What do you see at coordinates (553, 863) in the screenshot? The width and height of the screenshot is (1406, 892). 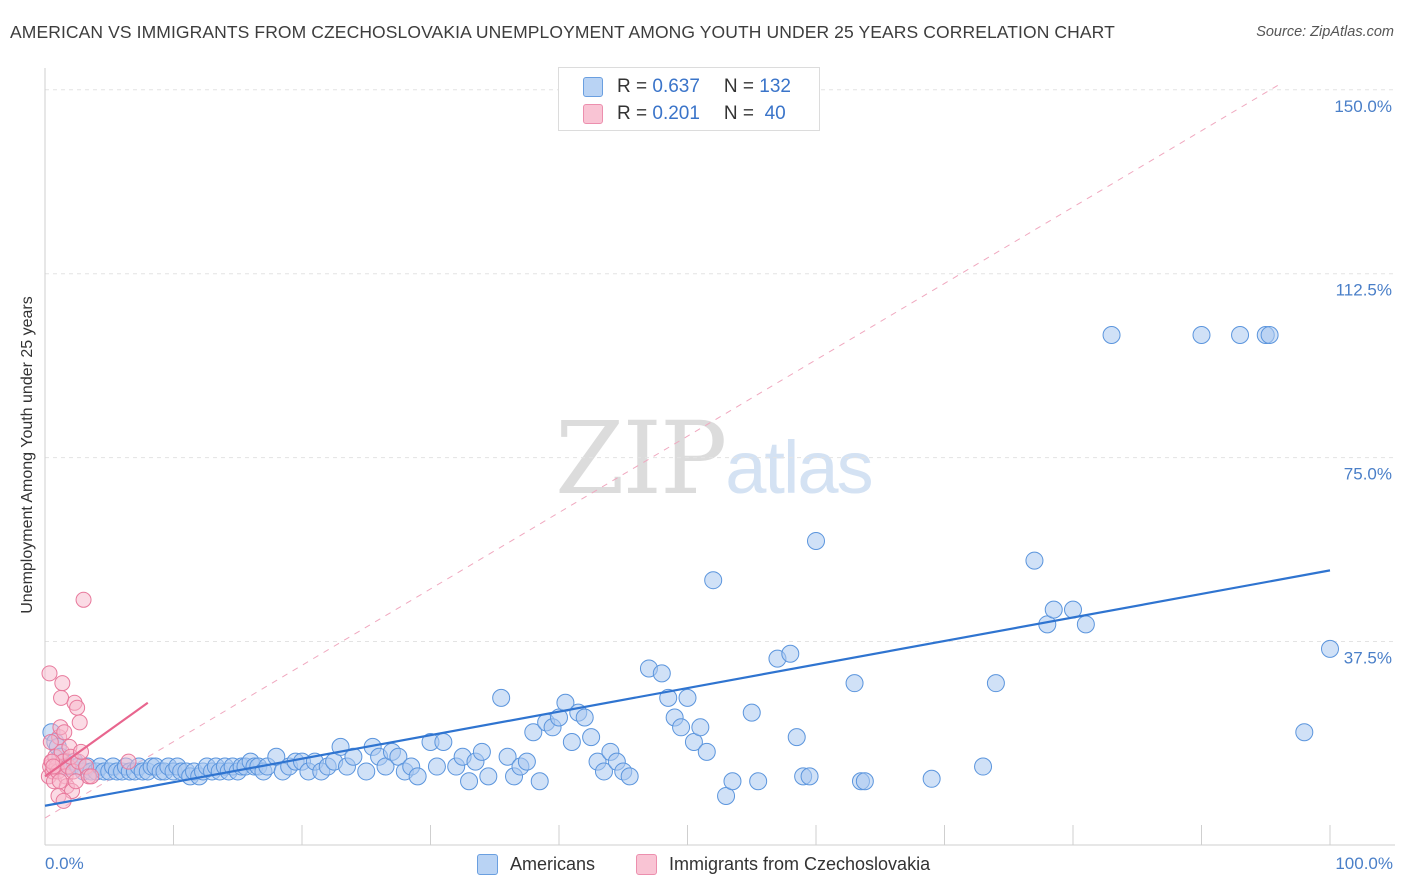 I see `americans-legend-label: Americans` at bounding box center [553, 863].